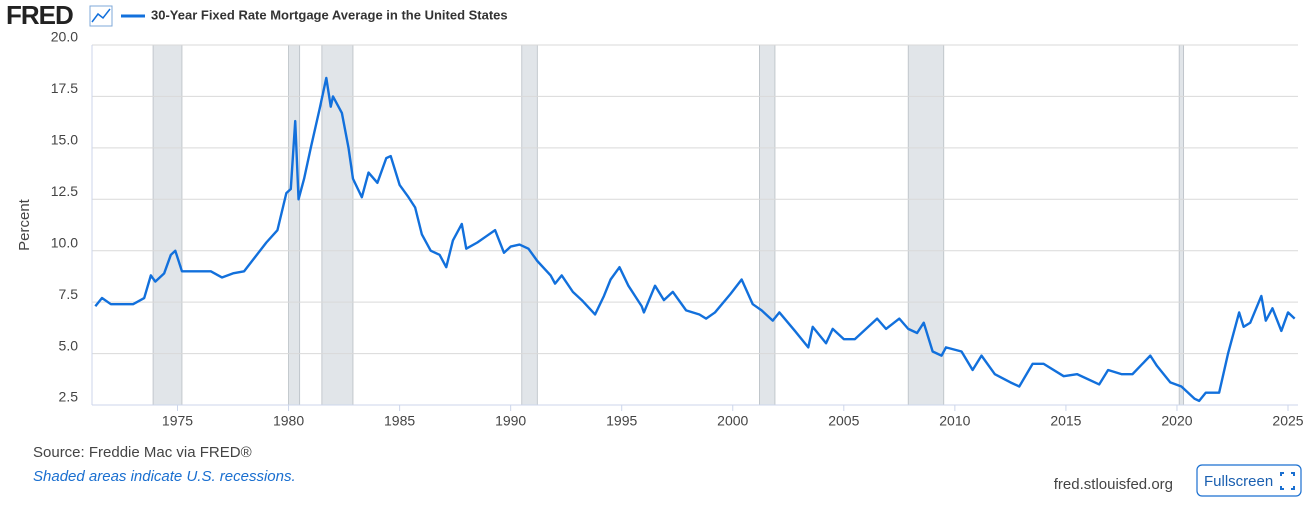 The height and width of the screenshot is (506, 1305). What do you see at coordinates (1238, 481) in the screenshot?
I see `button-label: Fullscreen` at bounding box center [1238, 481].